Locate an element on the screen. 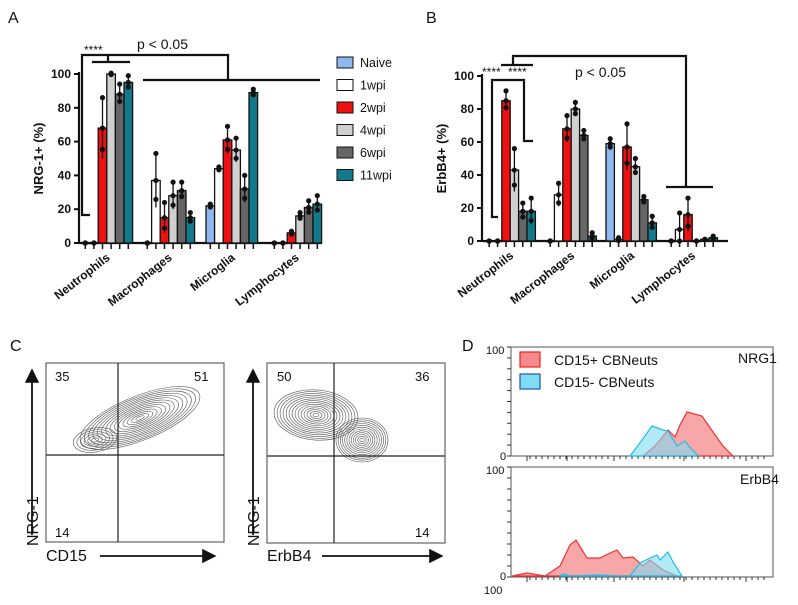 The image size is (798, 605). bar-neutrophils-11wpi is located at coordinates (128, 162).